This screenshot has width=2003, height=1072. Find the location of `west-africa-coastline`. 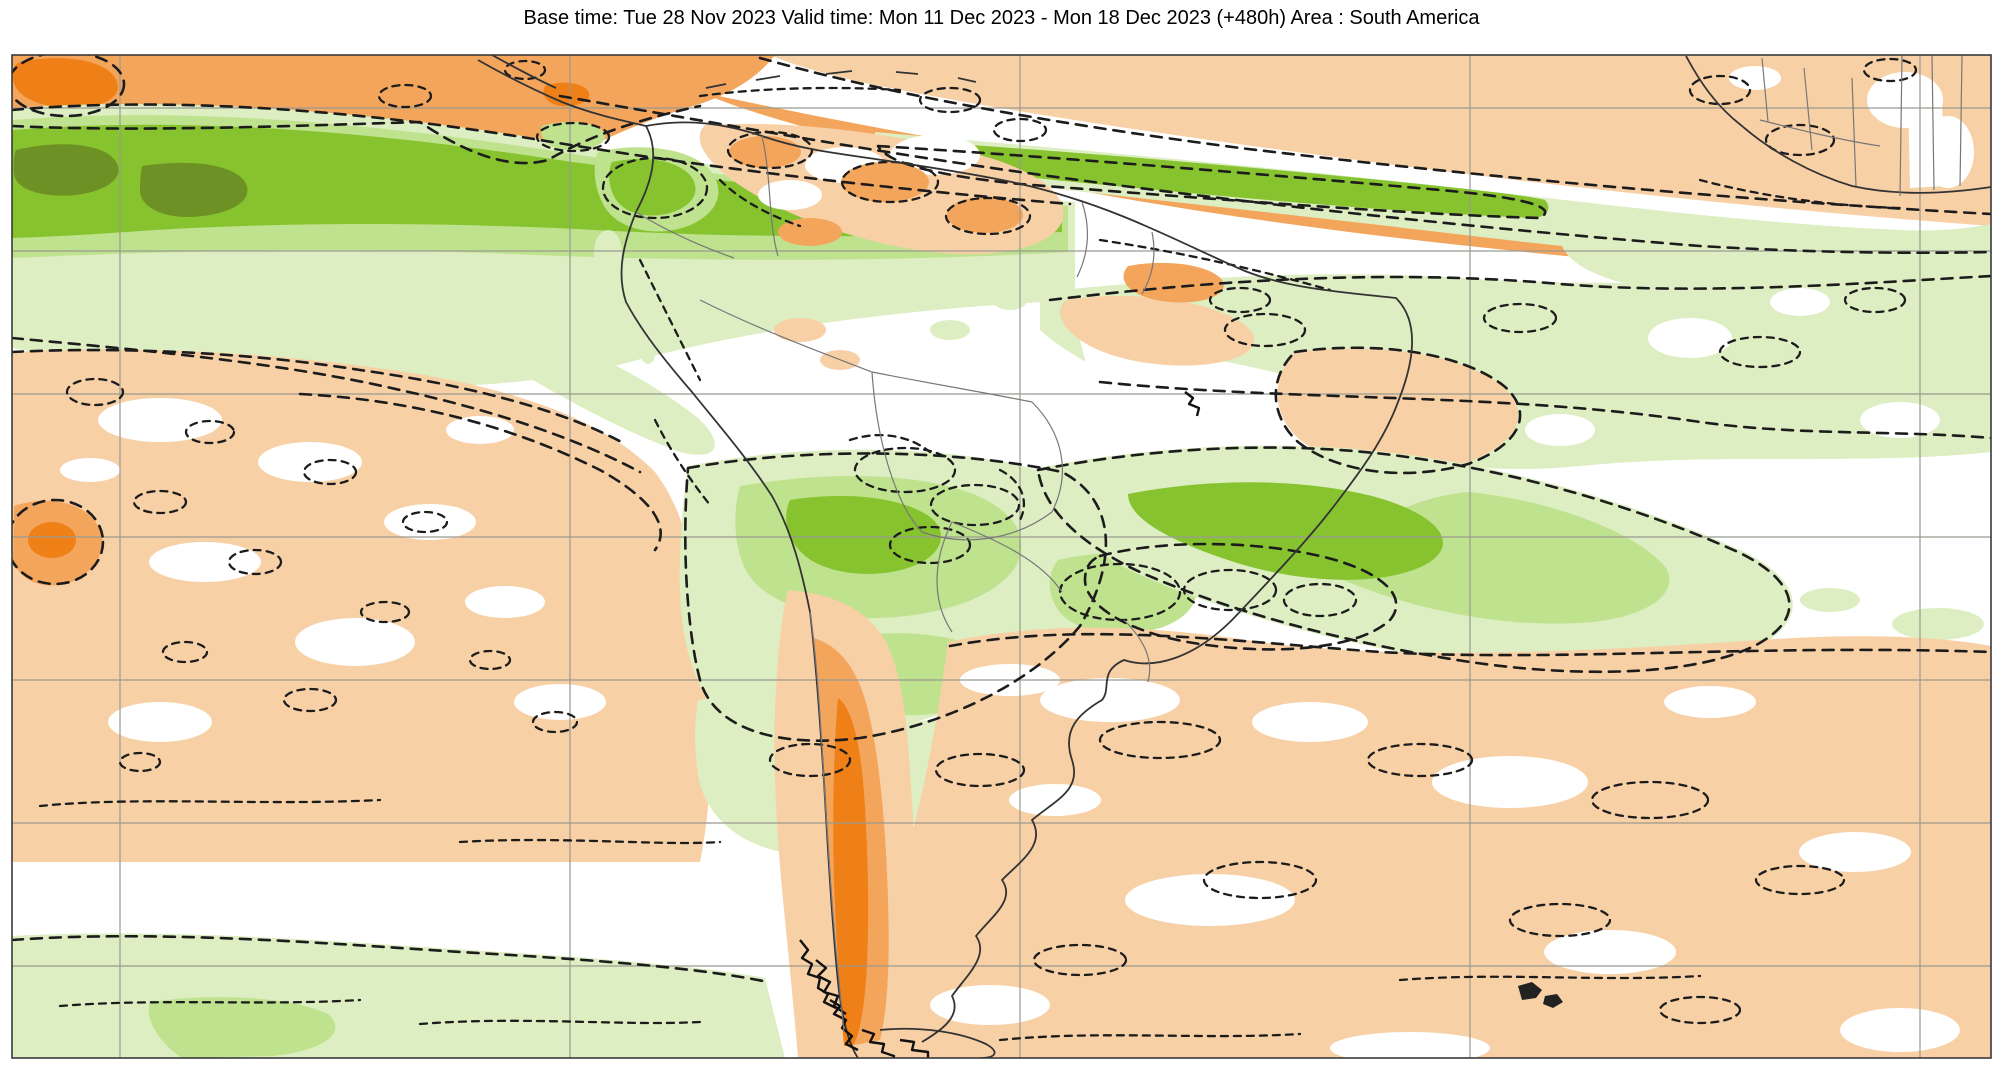

west-africa-coastline is located at coordinates (1838, 124).